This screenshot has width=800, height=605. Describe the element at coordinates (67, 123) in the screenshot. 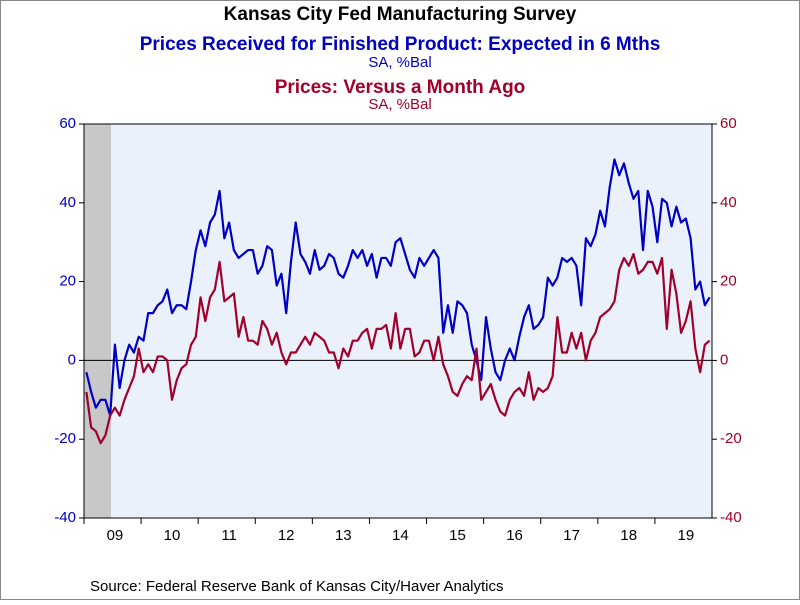

I see `y-tick-label: 60` at that location.